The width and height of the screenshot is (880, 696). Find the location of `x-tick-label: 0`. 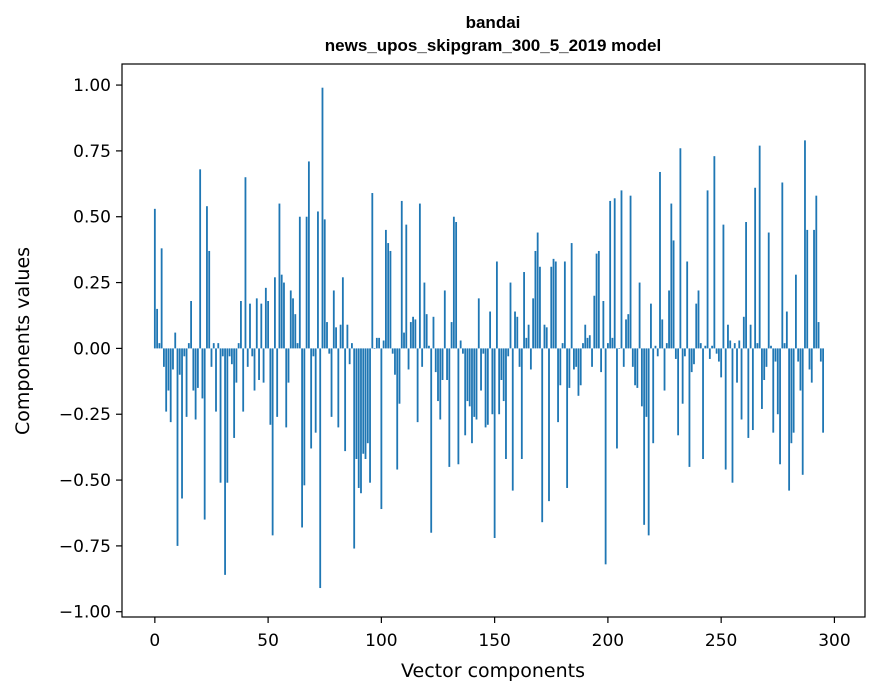

x-tick-label: 0 is located at coordinates (154, 641).